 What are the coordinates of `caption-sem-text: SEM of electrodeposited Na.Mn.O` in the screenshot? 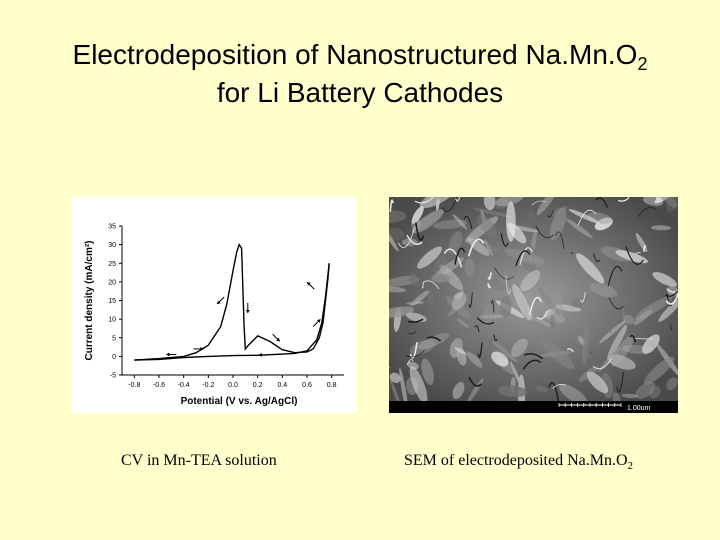 It's located at (516, 460).